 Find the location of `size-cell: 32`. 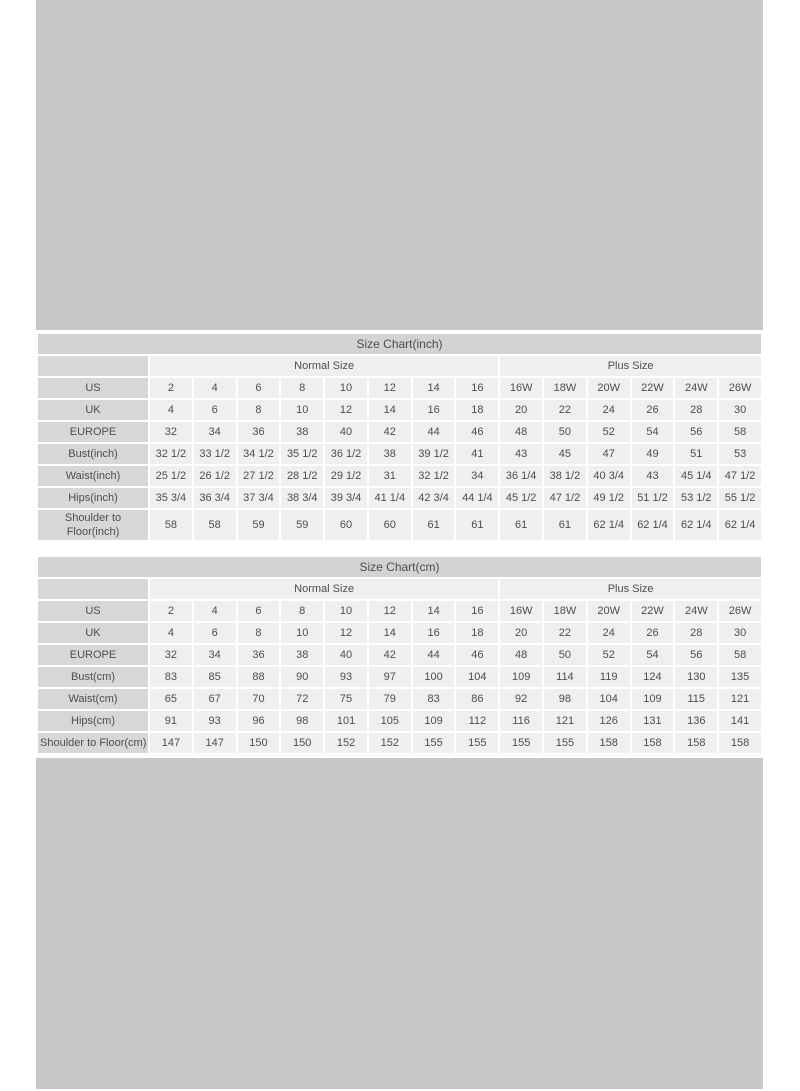

size-cell: 32 is located at coordinates (171, 655).